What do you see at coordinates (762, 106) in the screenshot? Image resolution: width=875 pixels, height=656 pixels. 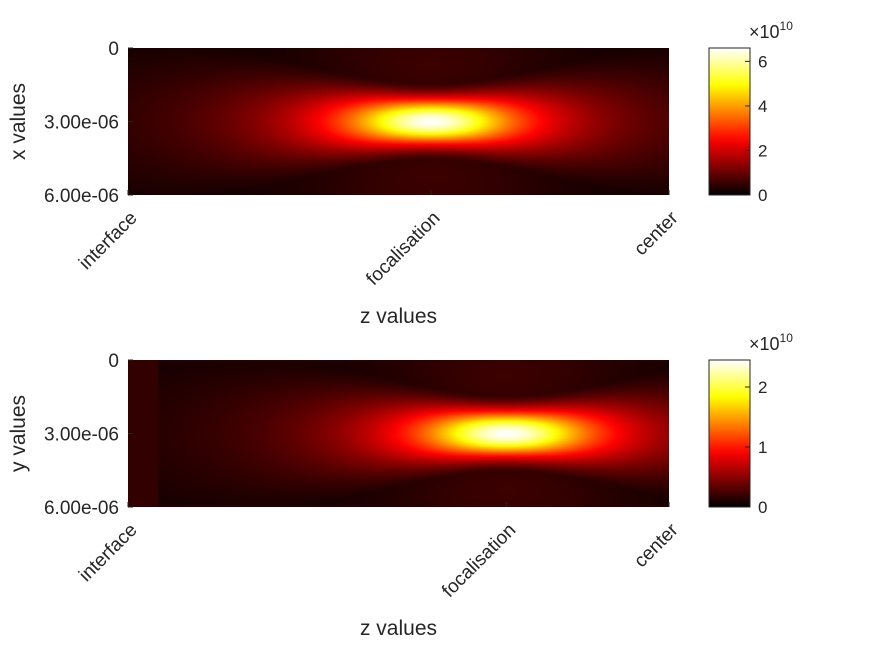 I see `colorbar-tick-label: 4` at bounding box center [762, 106].